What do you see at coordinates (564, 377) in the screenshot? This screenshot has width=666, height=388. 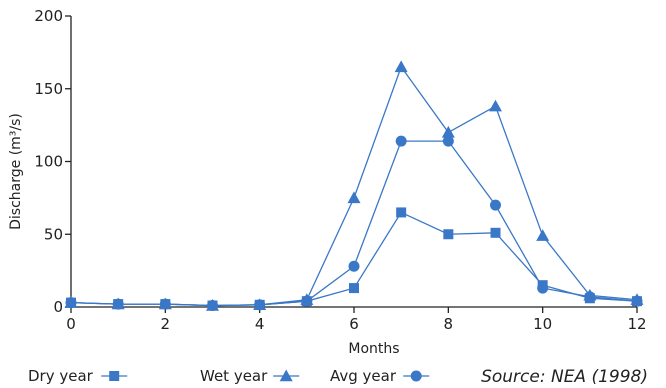 I see `source-note: Source: NEA (1998)` at bounding box center [564, 377].